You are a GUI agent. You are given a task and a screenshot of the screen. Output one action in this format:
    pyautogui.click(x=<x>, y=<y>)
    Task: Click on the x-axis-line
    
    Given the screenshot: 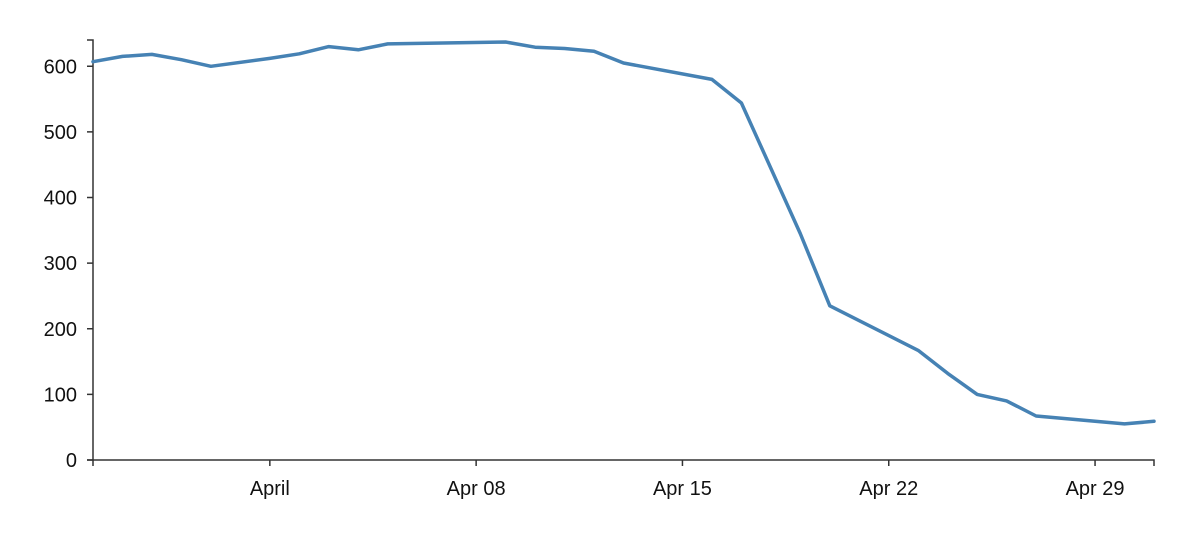 What is the action you would take?
    pyautogui.click(x=623, y=462)
    